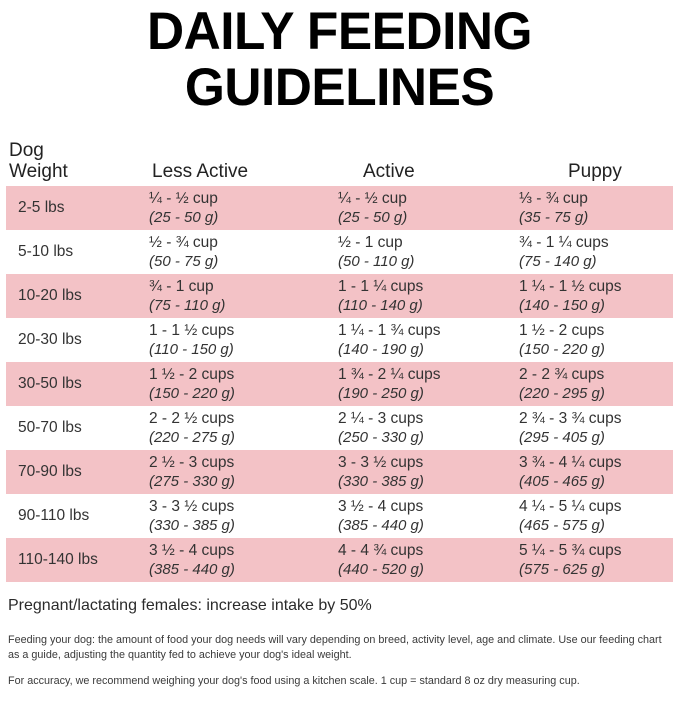 This screenshot has width=679, height=707. What do you see at coordinates (562, 349) in the screenshot?
I see `cell-puppy-grams: (150 - 220 g)` at bounding box center [562, 349].